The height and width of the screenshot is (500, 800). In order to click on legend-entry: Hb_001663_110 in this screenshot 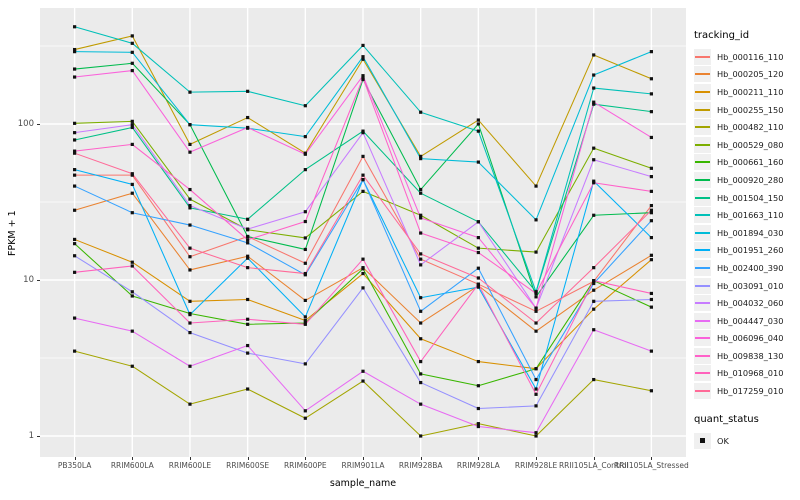, I will do `click(747, 215)`.